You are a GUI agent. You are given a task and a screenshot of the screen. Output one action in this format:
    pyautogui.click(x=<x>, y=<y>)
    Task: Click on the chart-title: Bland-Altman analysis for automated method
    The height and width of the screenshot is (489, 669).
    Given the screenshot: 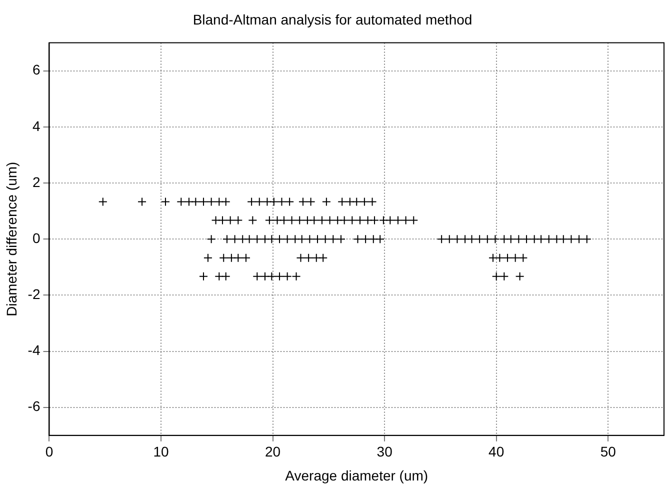 What is the action you would take?
    pyautogui.click(x=332, y=19)
    